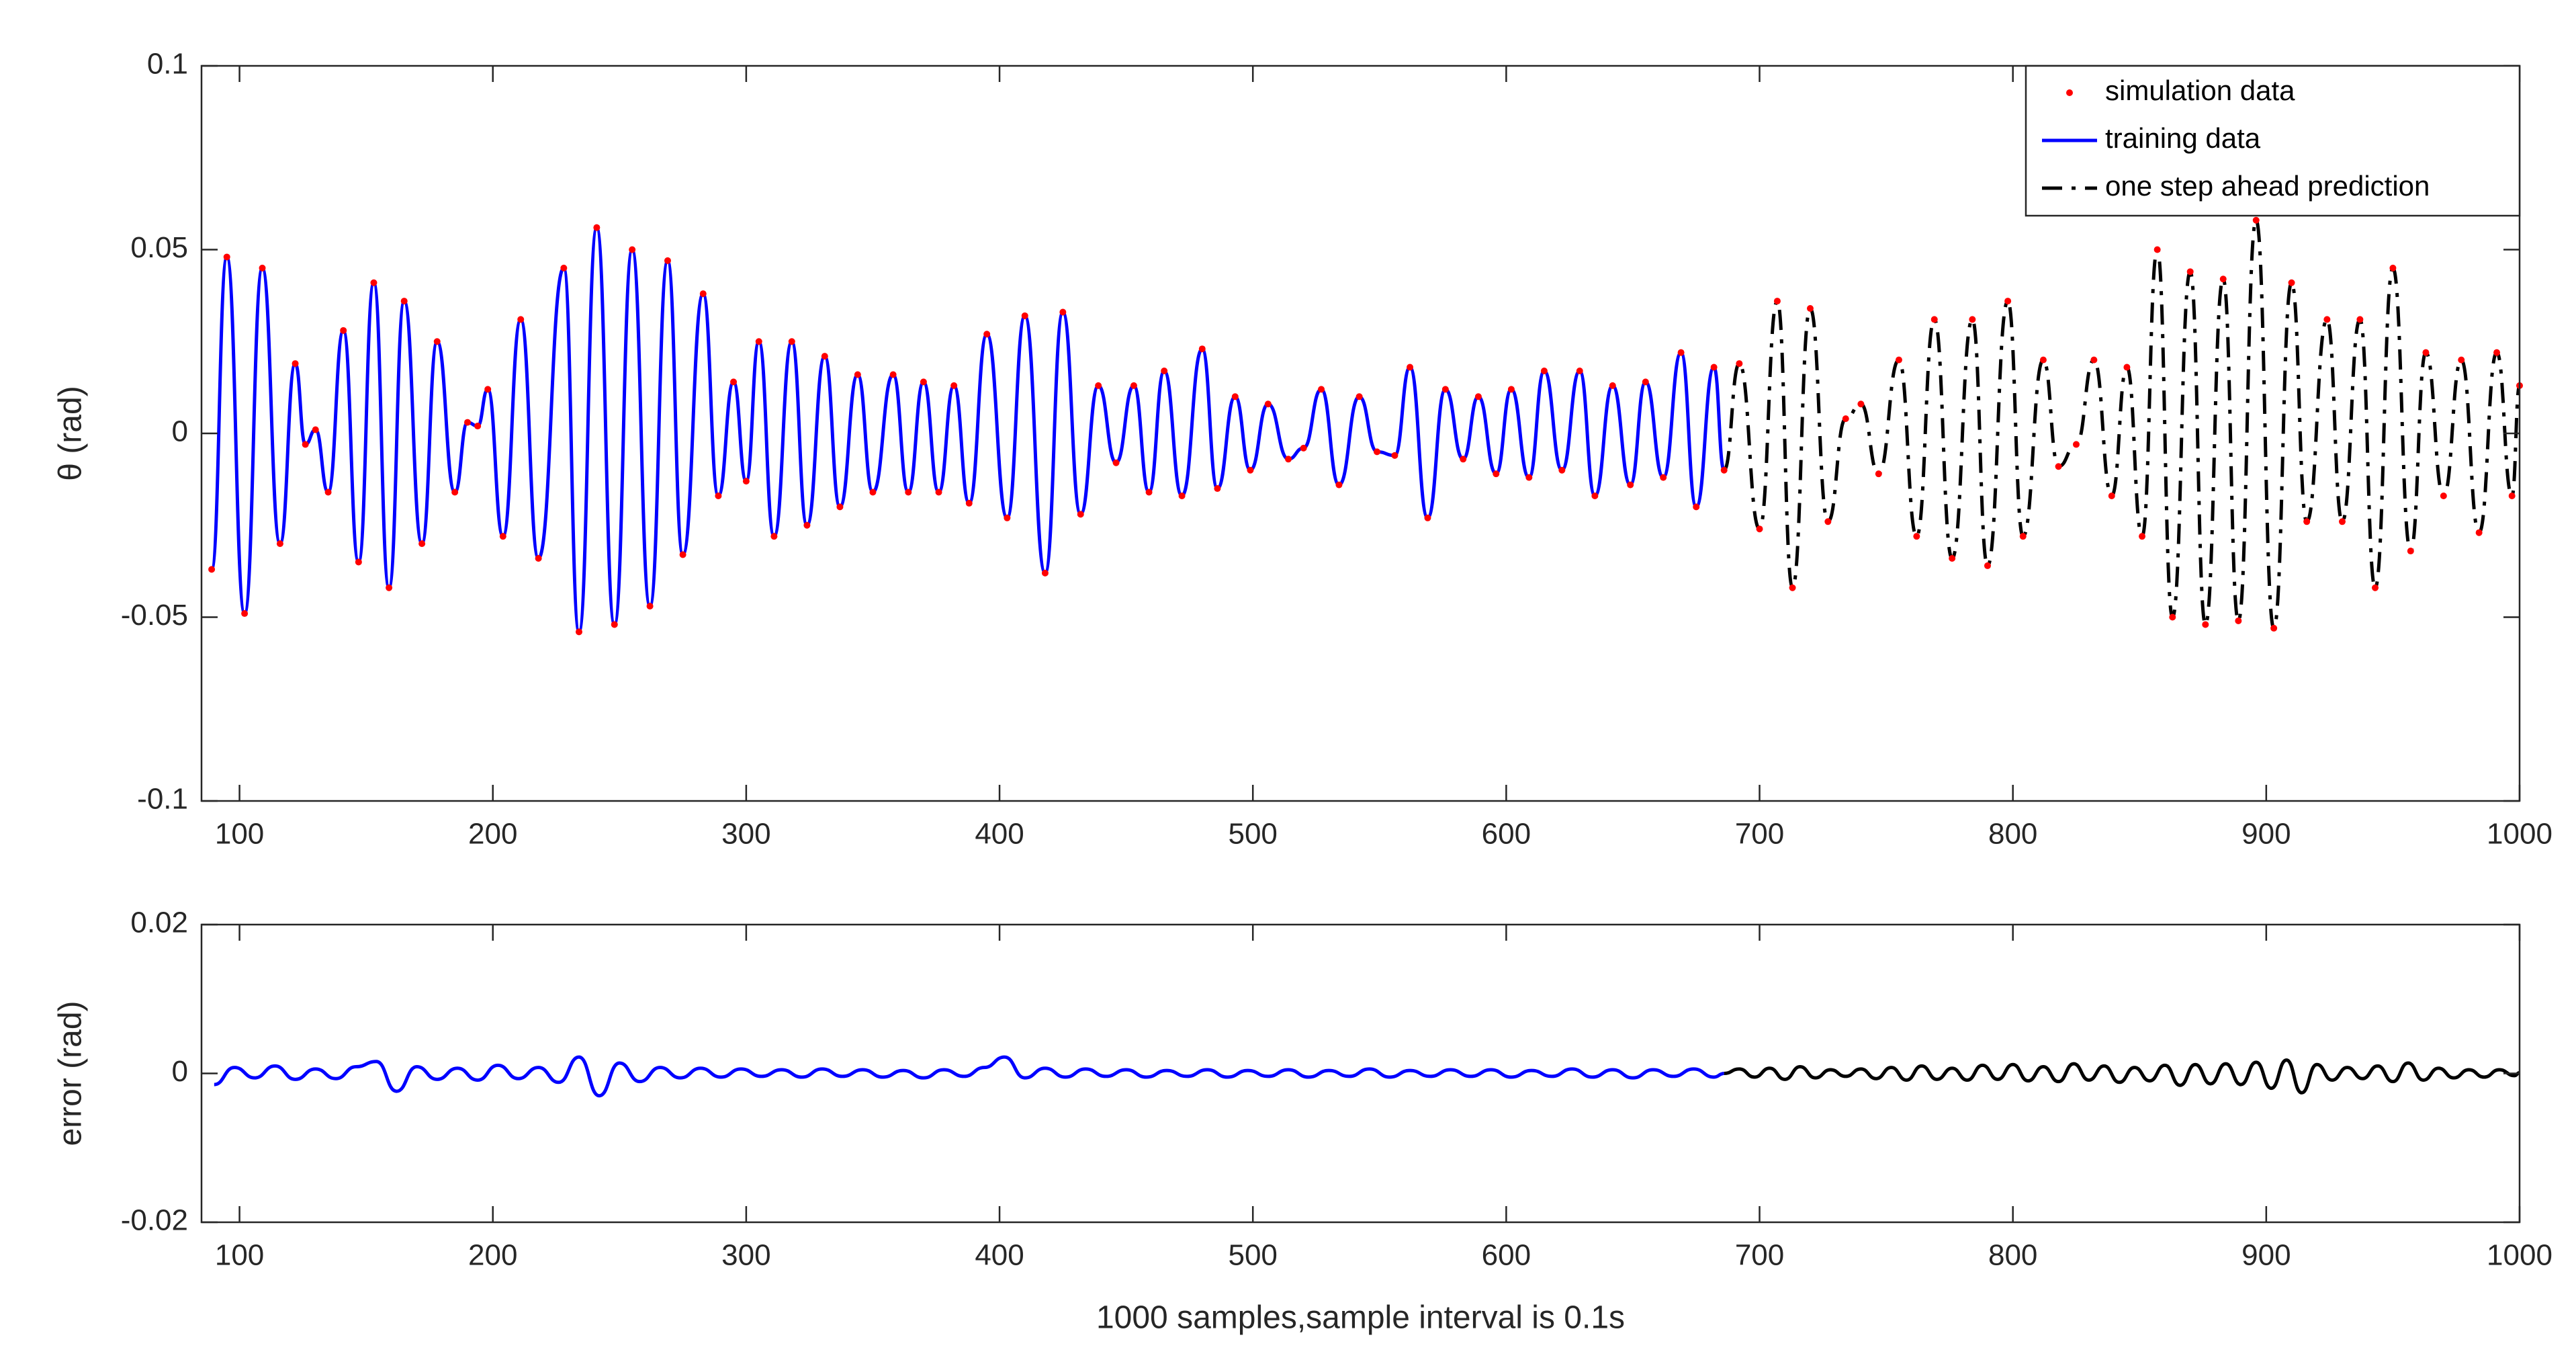 The height and width of the screenshot is (1360, 2576). I want to click on x-tick-label: 700, so click(1759, 834).